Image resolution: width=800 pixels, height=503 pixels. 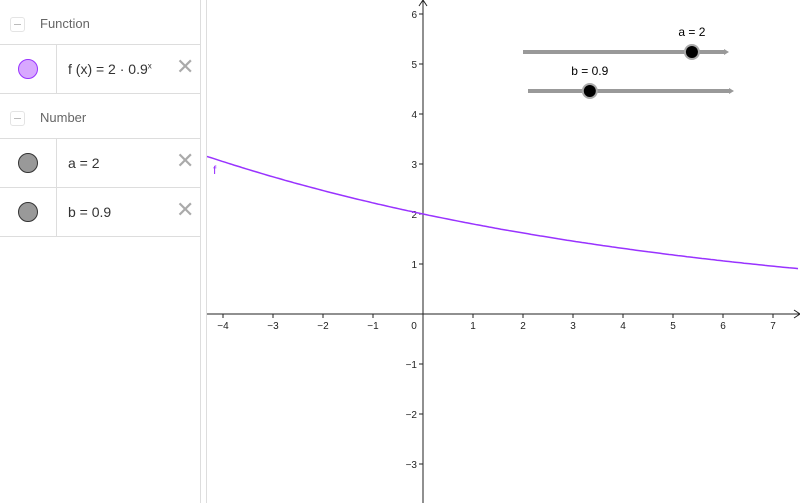 I want to click on x-tick-label: 3, so click(x=573, y=326).